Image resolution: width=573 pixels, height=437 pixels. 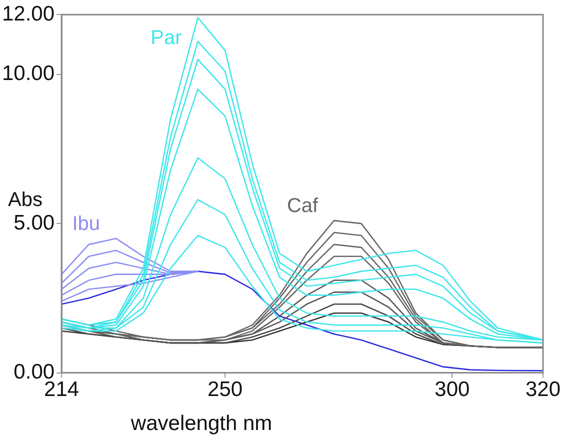 I want to click on x-tick-label: 300, so click(x=452, y=390).